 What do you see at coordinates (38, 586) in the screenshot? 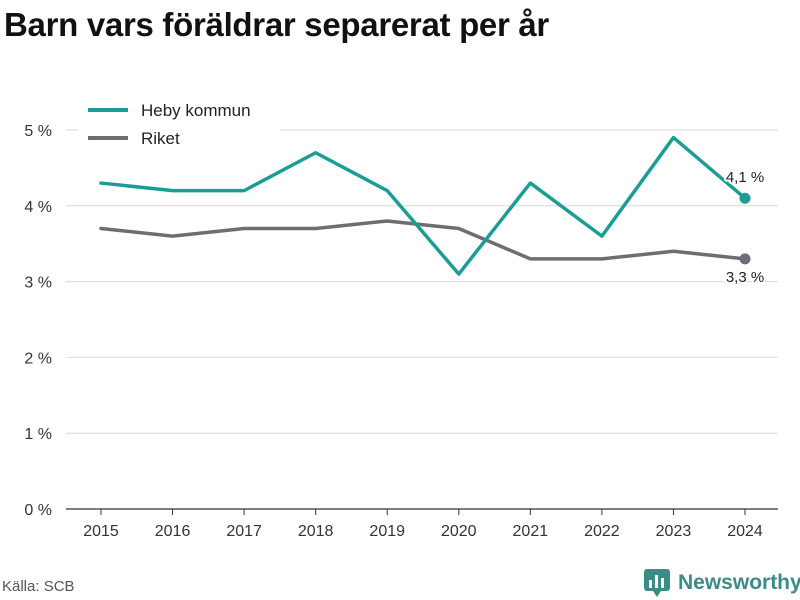
I see `source-note: Källa: SCB` at bounding box center [38, 586].